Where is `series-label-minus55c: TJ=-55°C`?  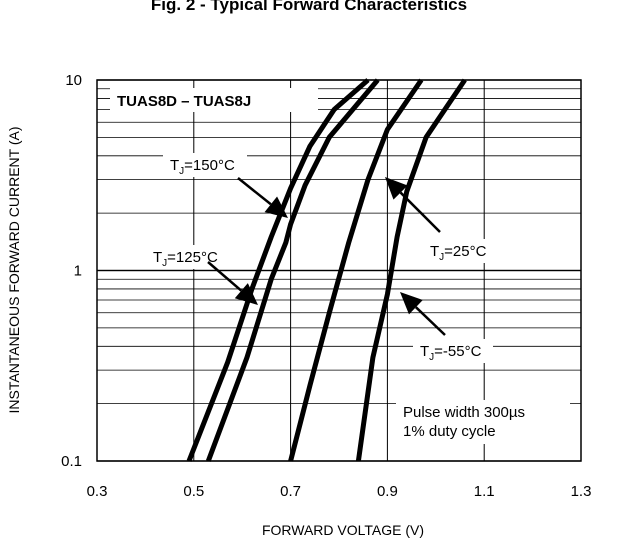 series-label-minus55c: TJ=-55°C is located at coordinates (451, 353).